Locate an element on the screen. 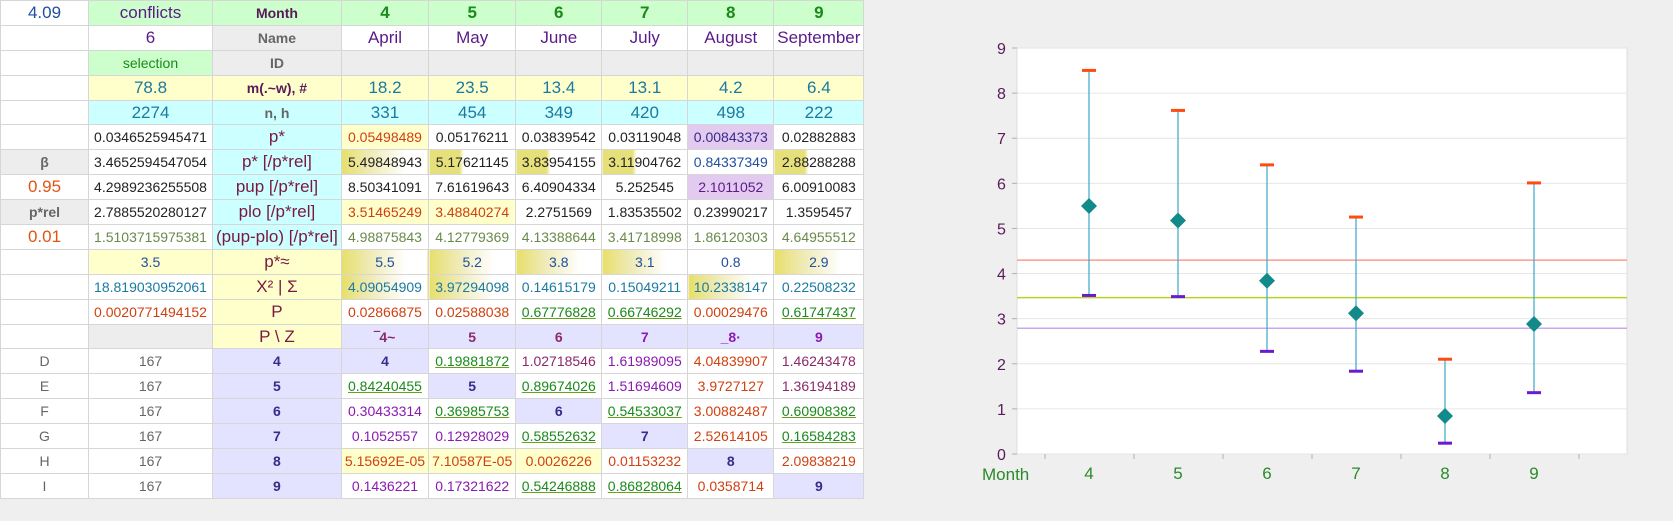 The width and height of the screenshot is (1673, 521). cell-a-pz is located at coordinates (44, 336).